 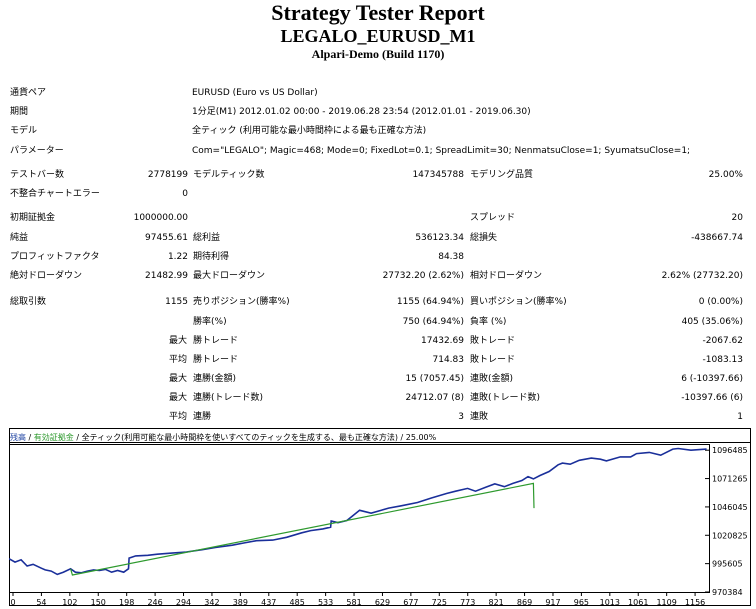 I want to click on settings-label-parameters: パラメーター, so click(x=37, y=151).